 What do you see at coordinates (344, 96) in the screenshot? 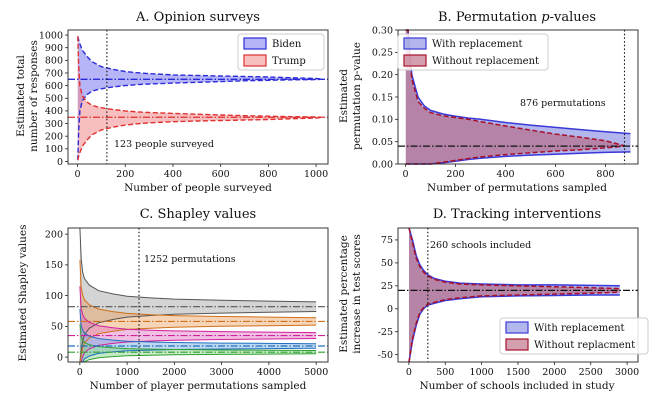
I see `panel-b-ylabel-line1: Estimated` at bounding box center [344, 96].